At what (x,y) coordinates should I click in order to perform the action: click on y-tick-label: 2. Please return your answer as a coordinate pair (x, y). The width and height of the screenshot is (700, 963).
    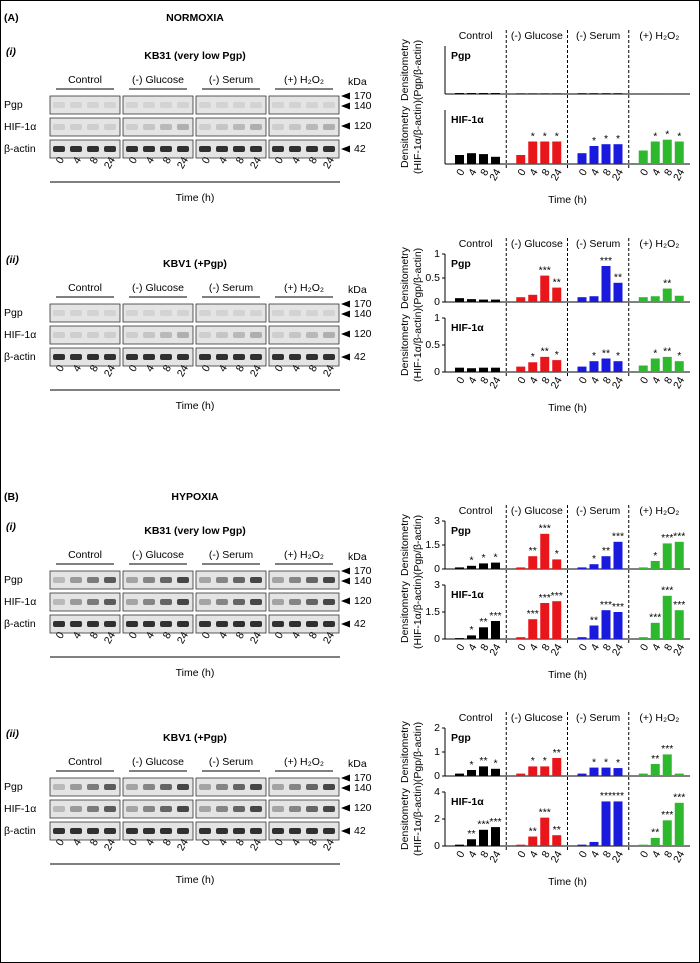
    Looking at the image, I should click on (437, 728).